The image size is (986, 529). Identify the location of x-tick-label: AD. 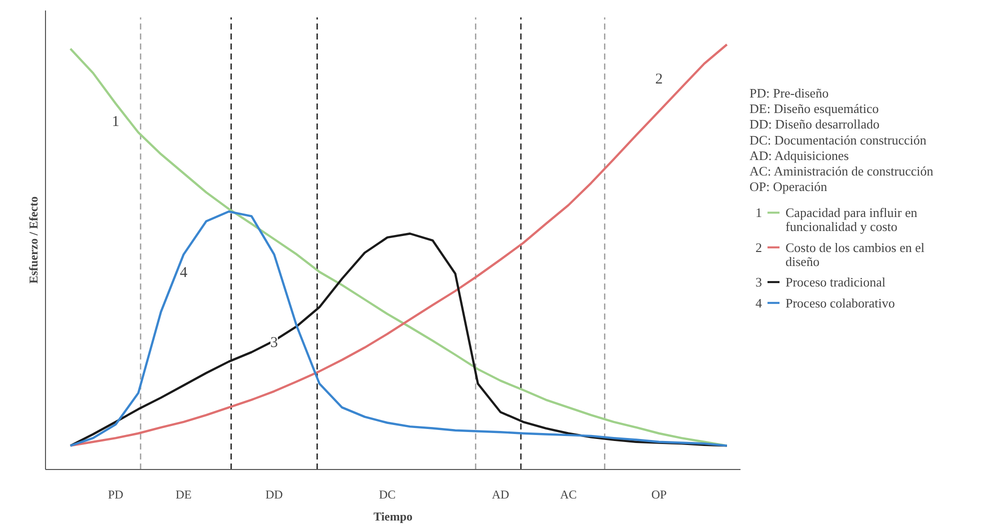
(501, 495).